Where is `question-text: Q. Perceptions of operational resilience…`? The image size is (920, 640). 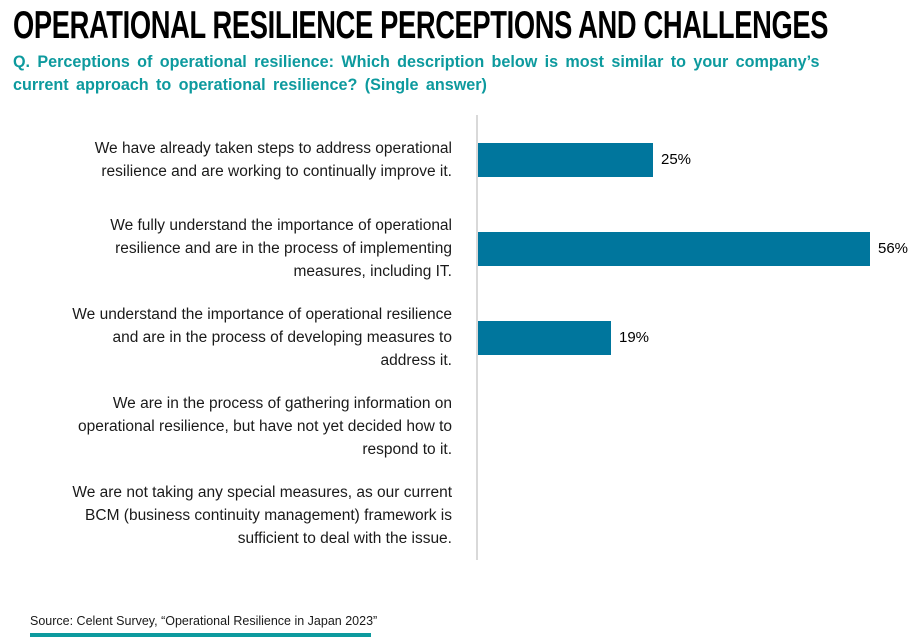 question-text: Q. Perceptions of operational resilience… is located at coordinates (416, 73).